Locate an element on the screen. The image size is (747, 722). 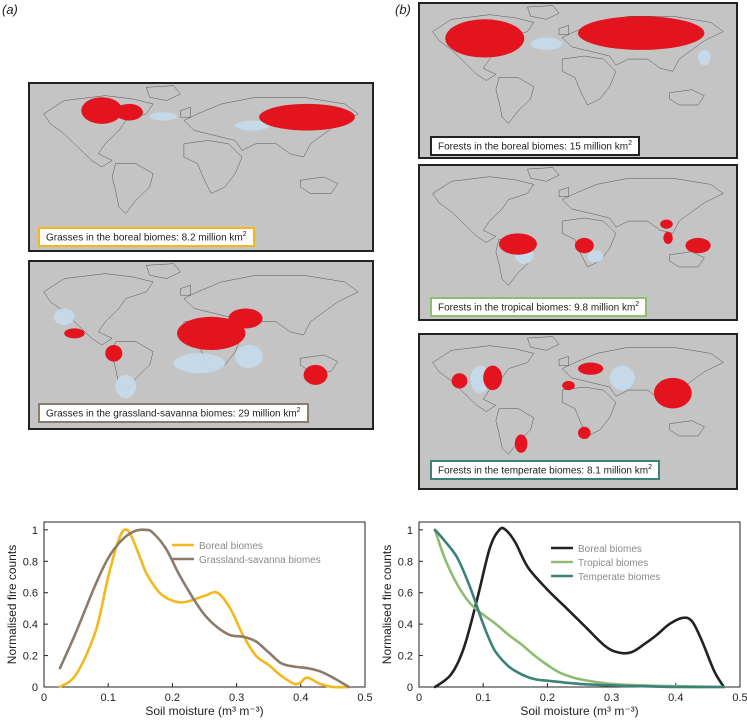
legend-label: Tropical biomes is located at coordinates (613, 563).